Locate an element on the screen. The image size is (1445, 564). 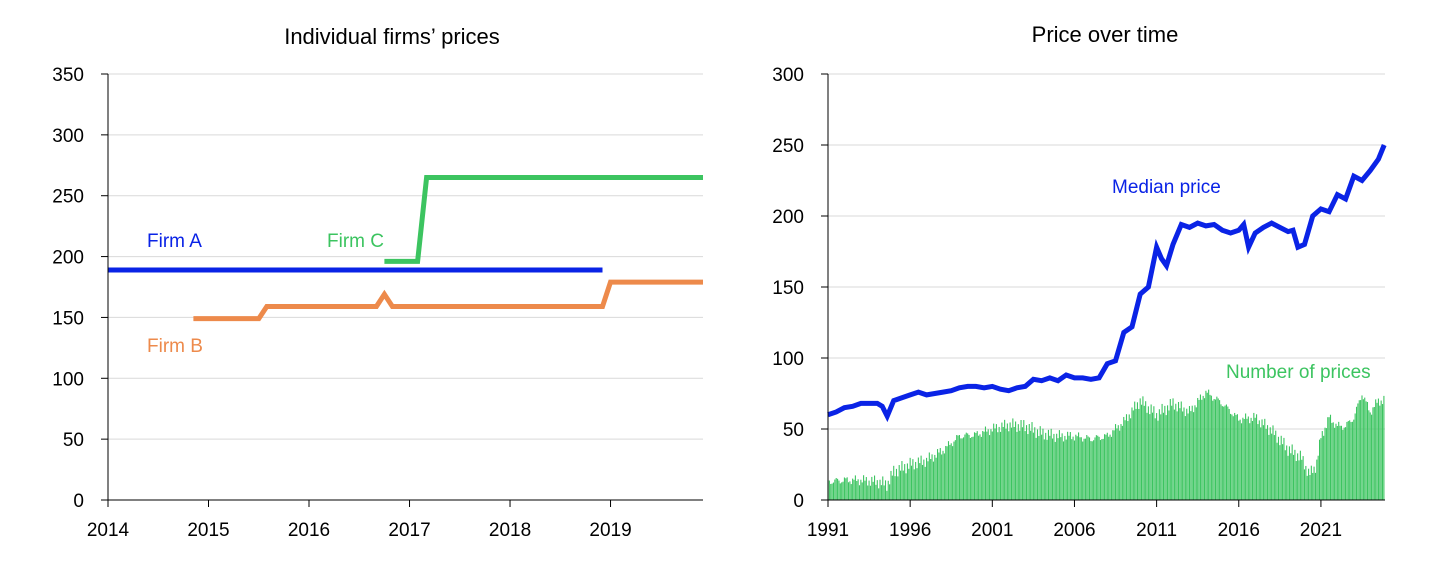
left-x-tick-labels: 2014 2015 2016 2017 2018 2019 is located at coordinates (359, 530).